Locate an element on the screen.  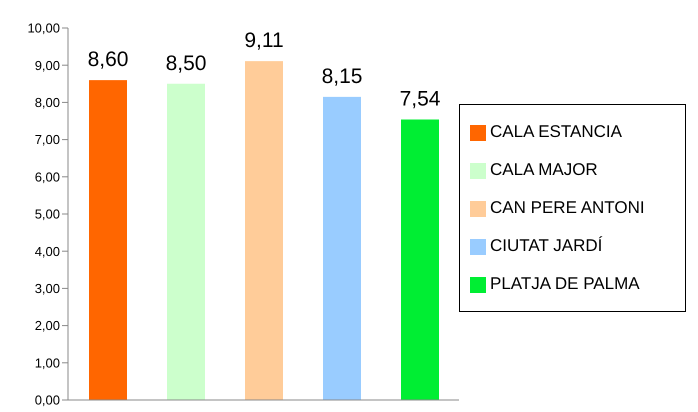
y-tick-label: 9,00 is located at coordinates (47, 65).